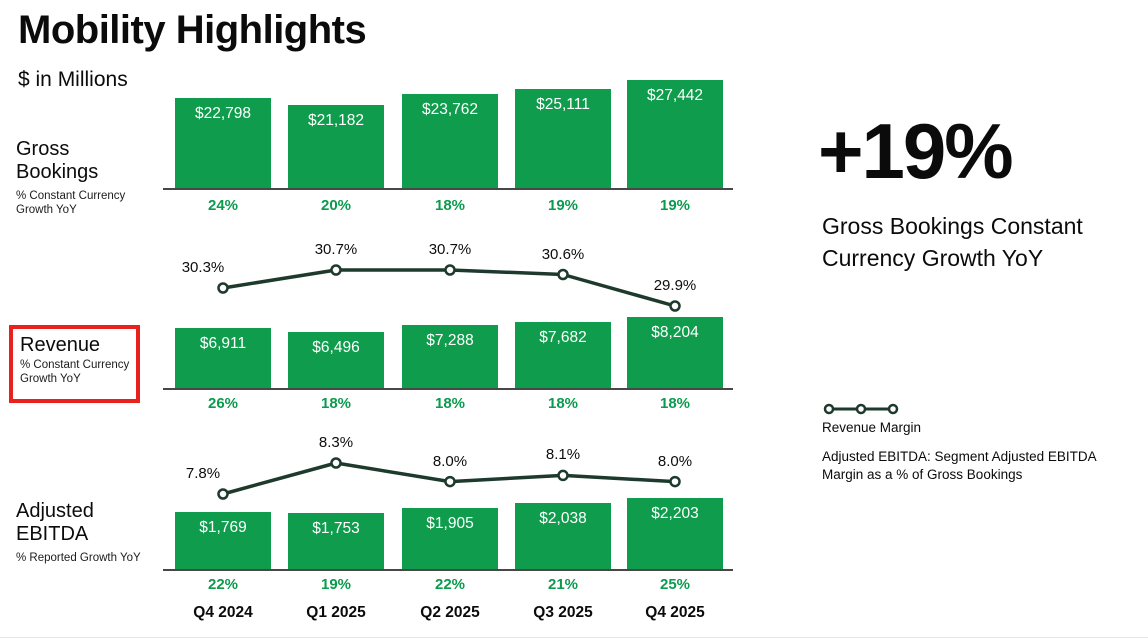 The width and height of the screenshot is (1148, 638). I want to click on revenue-margin-line-label-2: 30.7%, so click(450, 249).